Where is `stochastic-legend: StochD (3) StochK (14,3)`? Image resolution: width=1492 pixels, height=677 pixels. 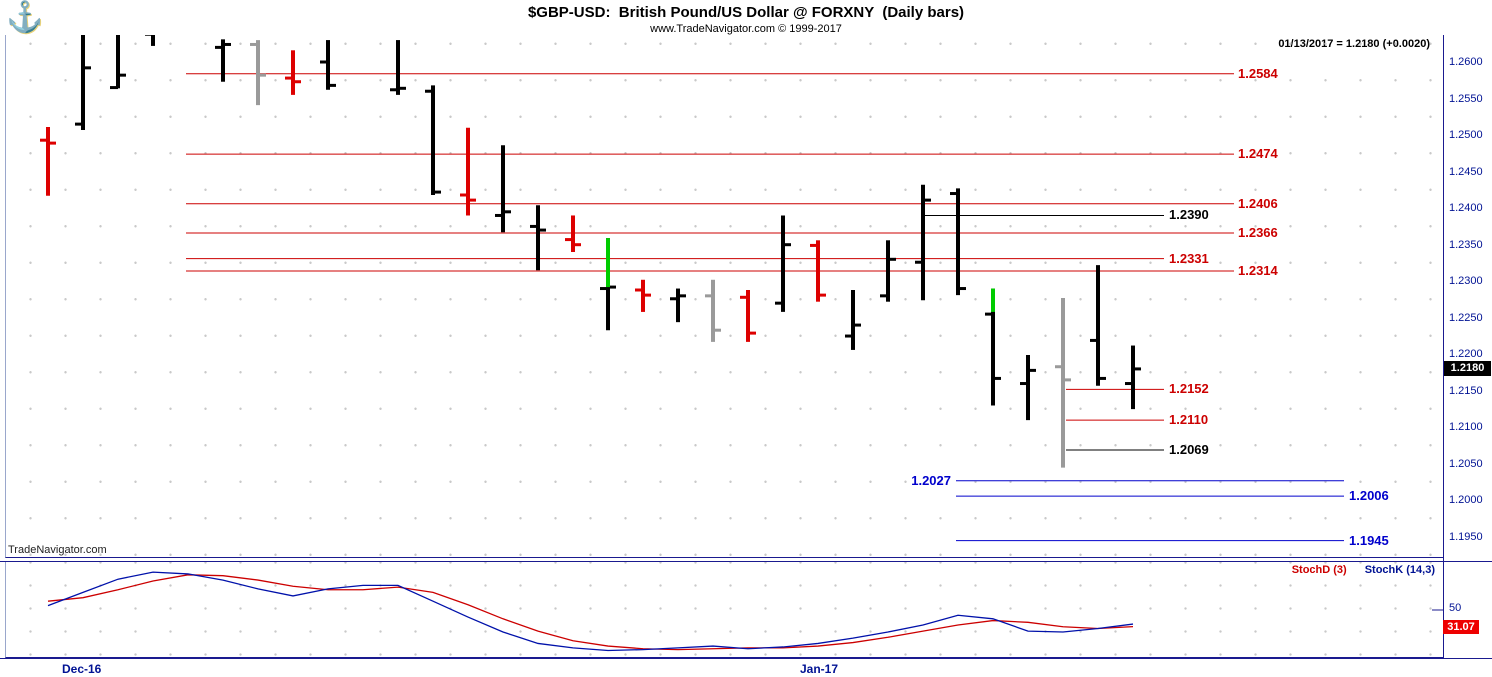
stochastic-legend: StochD (3) StochK (14,3) is located at coordinates (1363, 570).